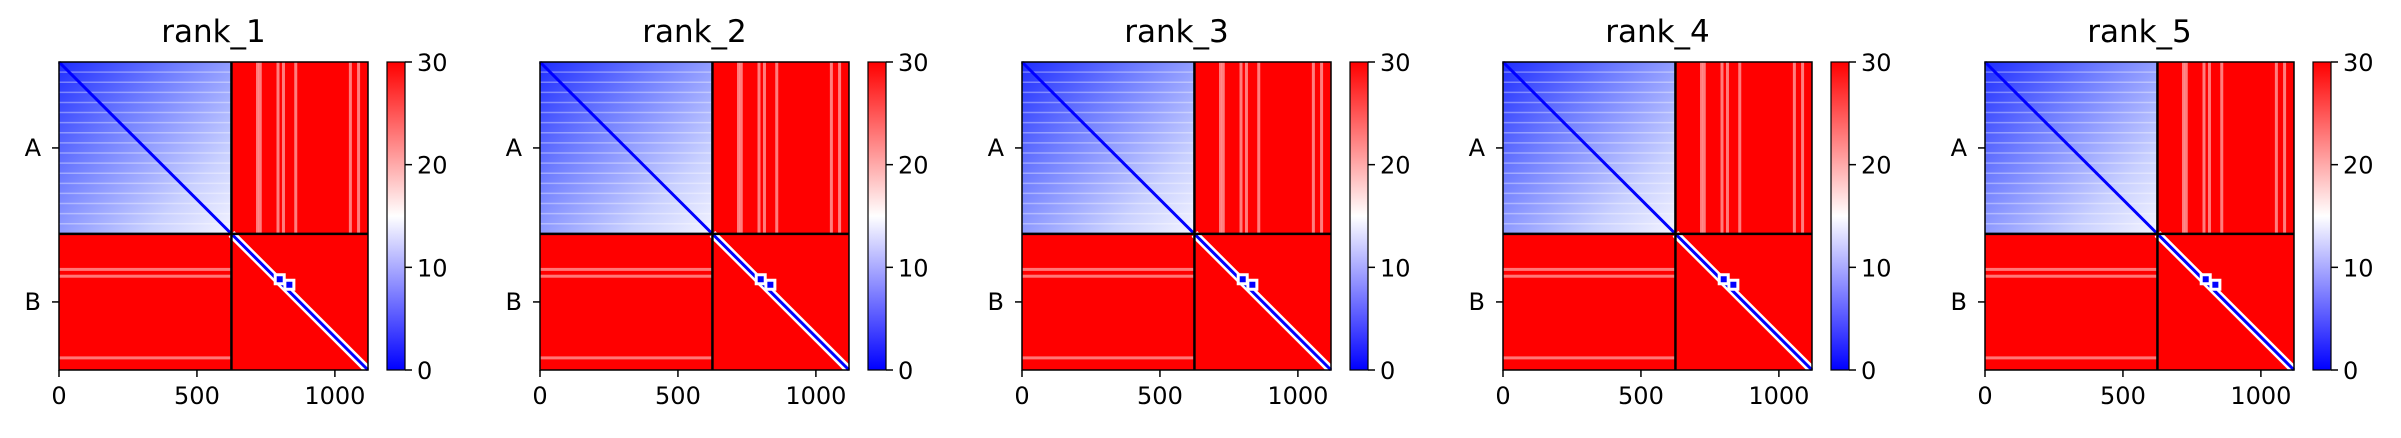  I want to click on colorbar-tick-label: 0, so click(1868, 371).